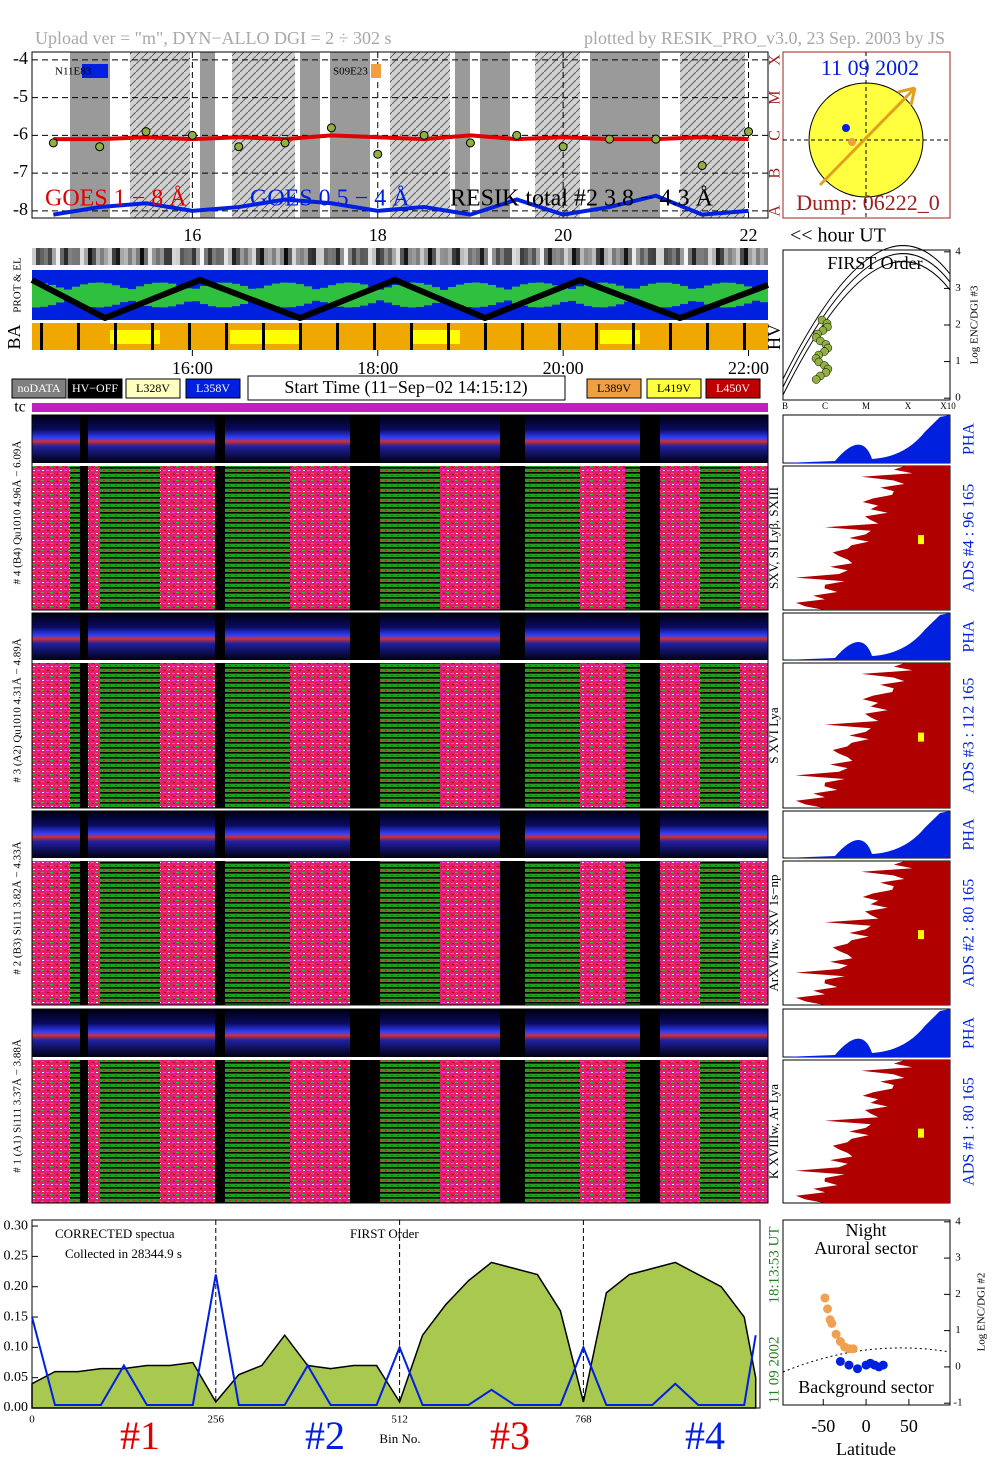  I want to click on night-band, so click(310, 135).